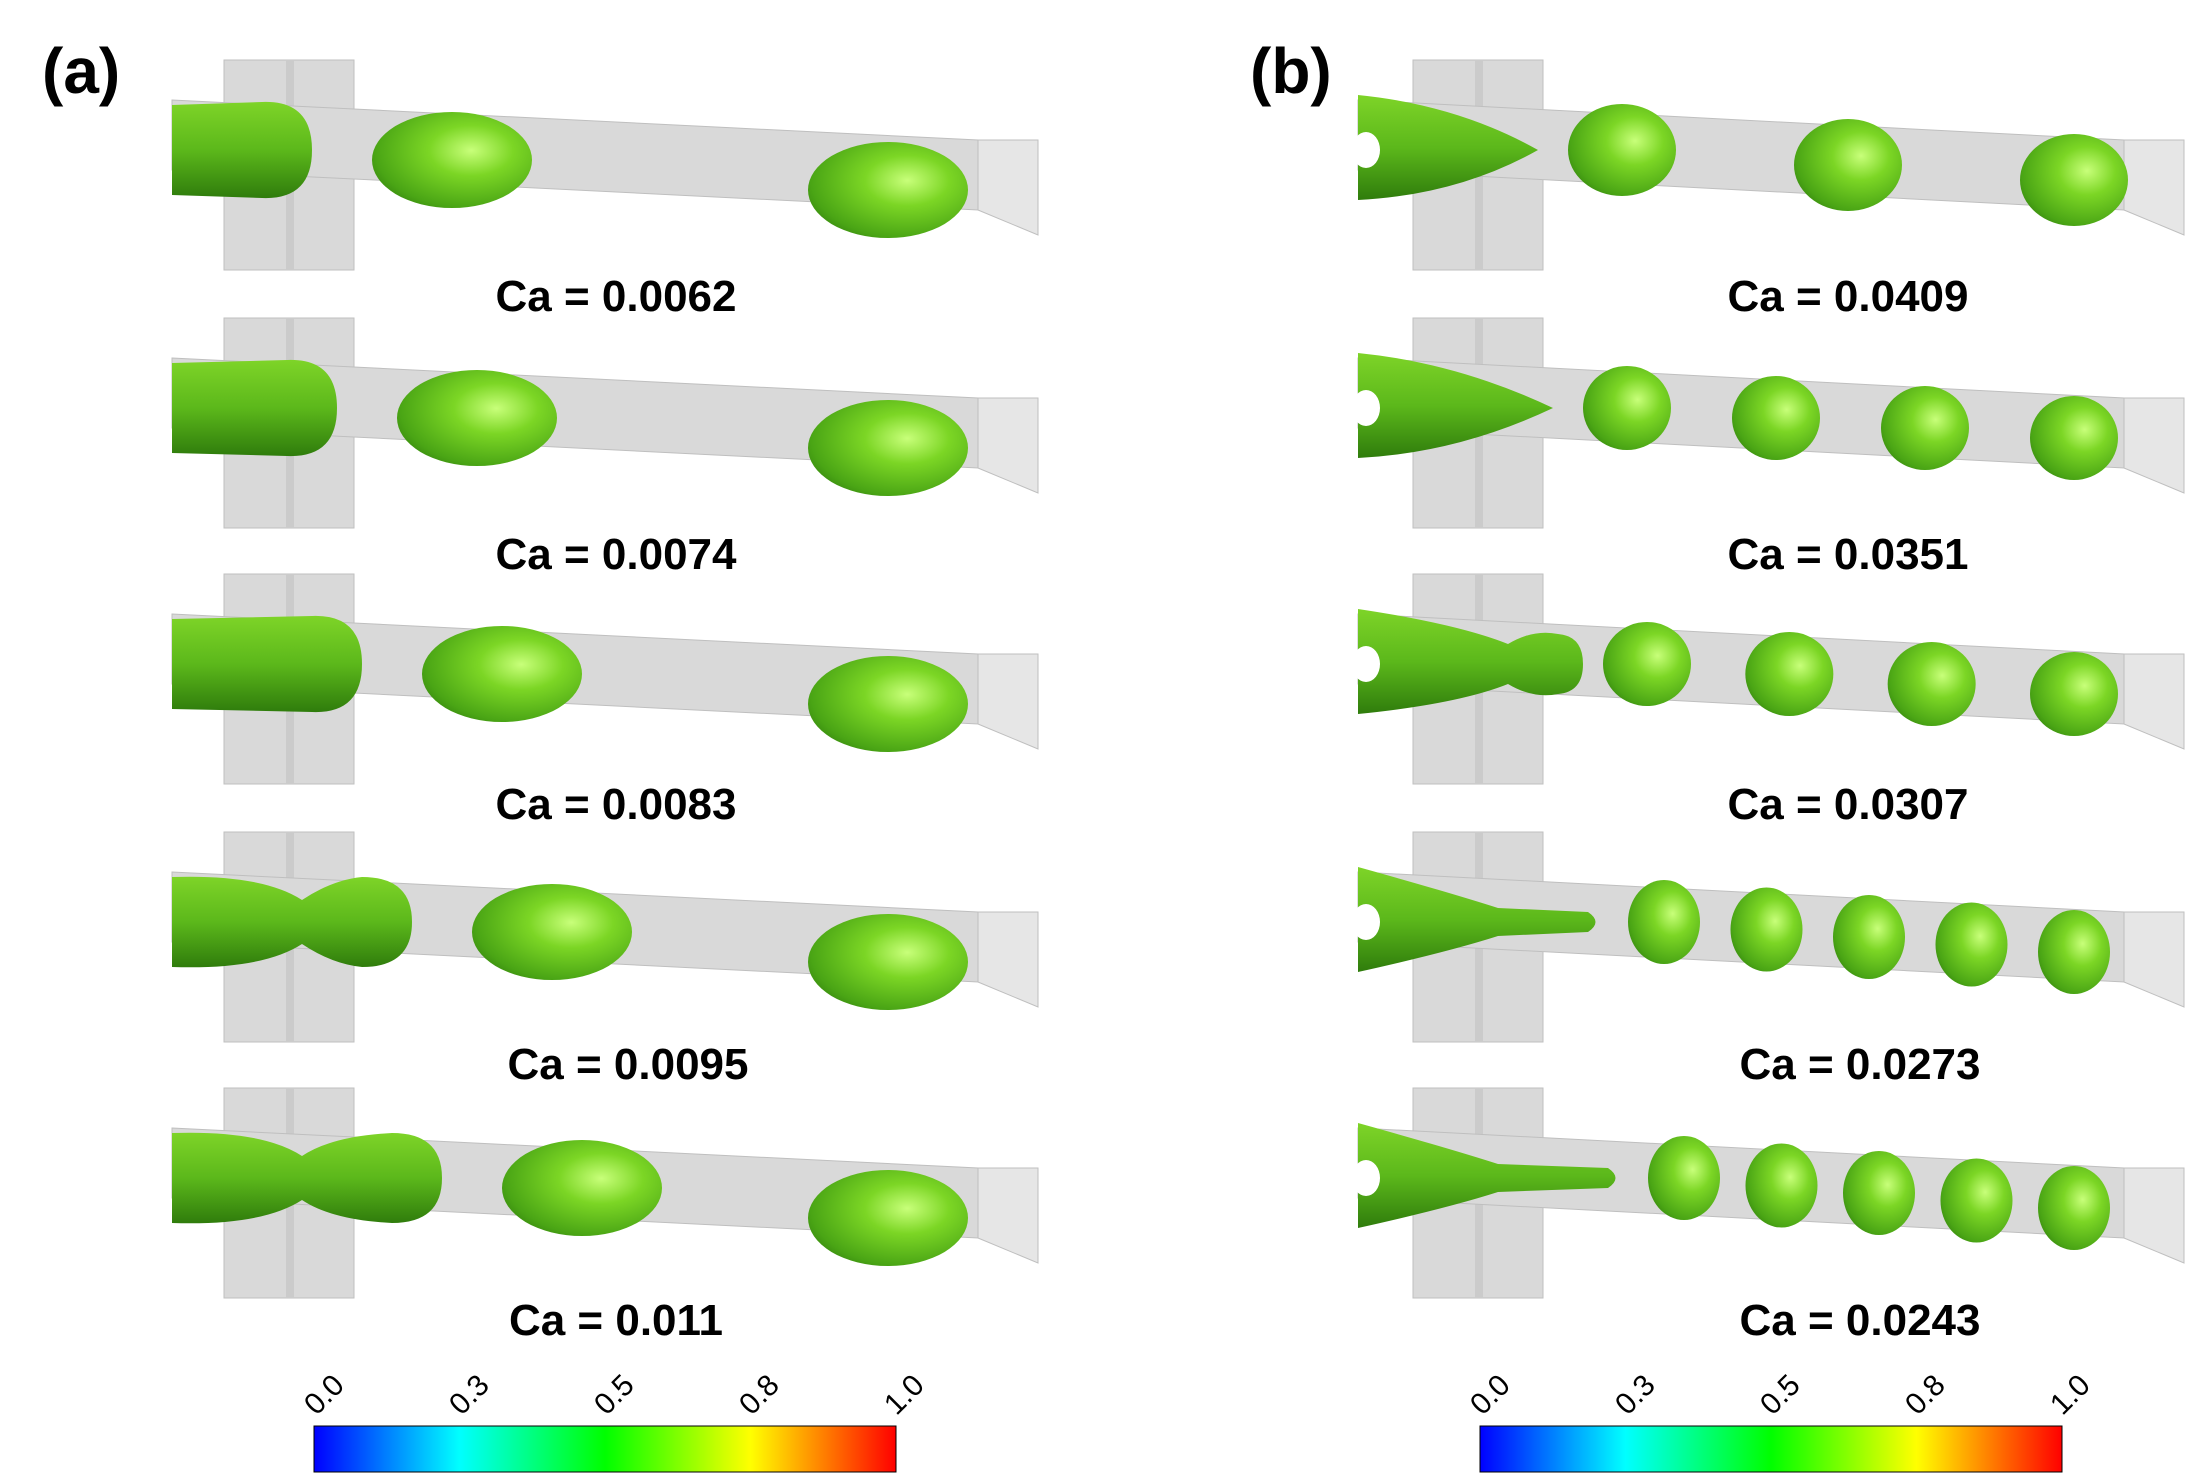 This screenshot has height=1475, width=2186. What do you see at coordinates (1848, 554) in the screenshot?
I see `ca-label-b-1: Ca = 0.0351` at bounding box center [1848, 554].